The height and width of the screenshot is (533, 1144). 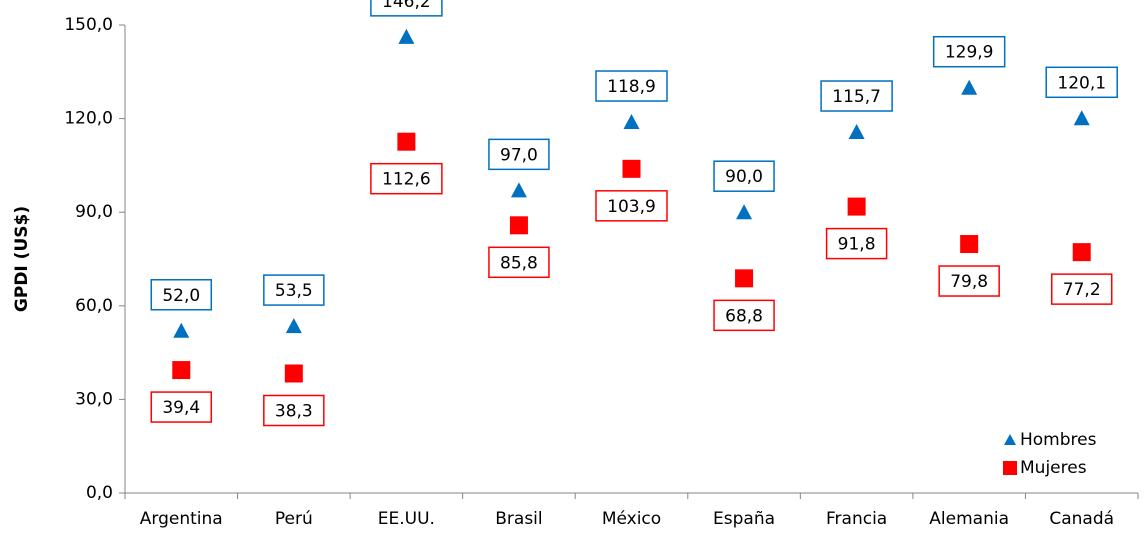 I want to click on y-tick-label: 60,0, so click(x=94, y=306).